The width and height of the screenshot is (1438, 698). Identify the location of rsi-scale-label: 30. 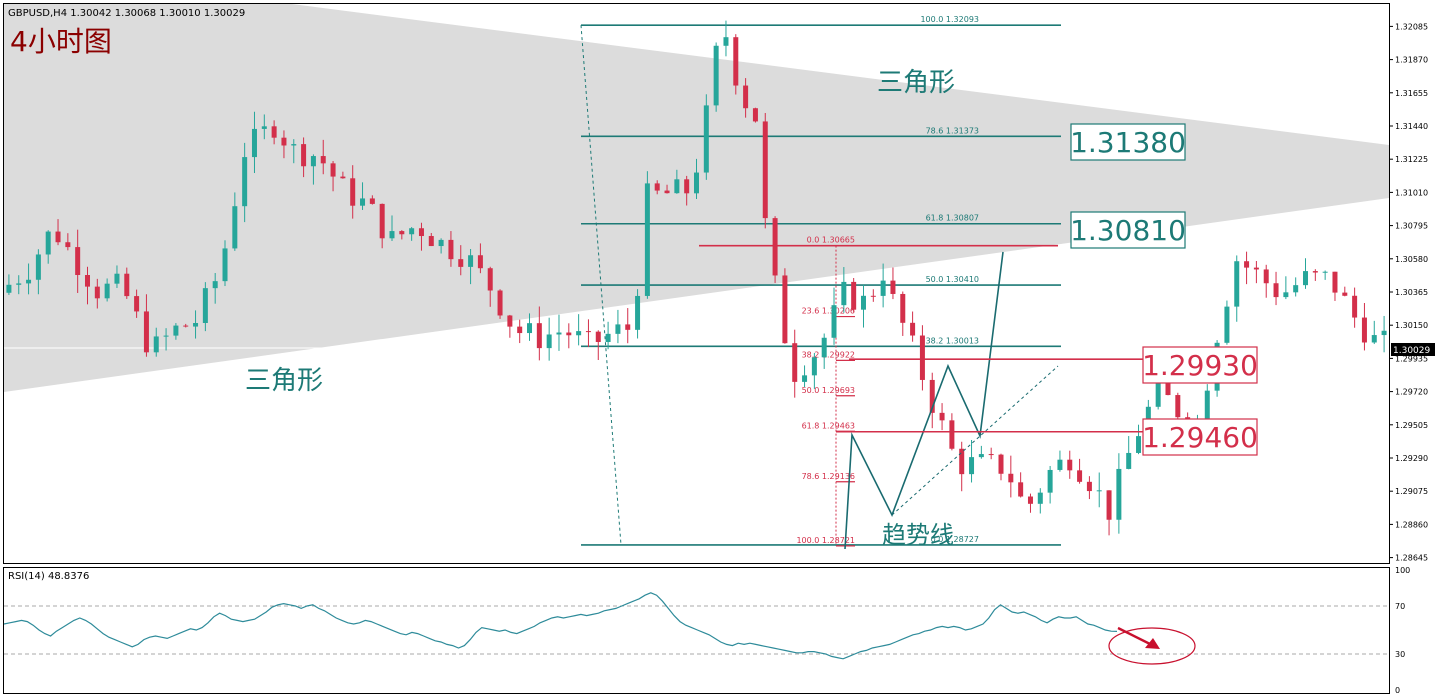
(1400, 654).